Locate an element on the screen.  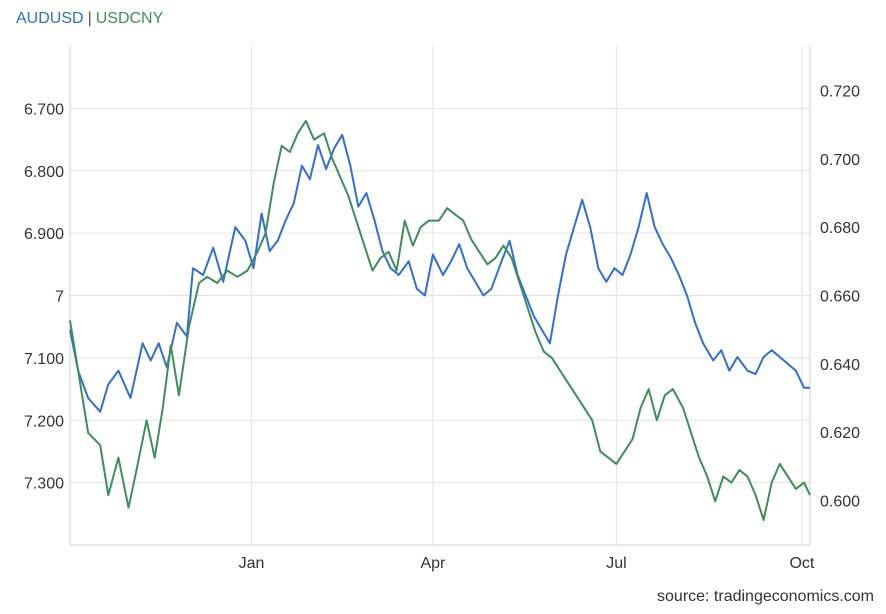
left-tick-label: 7.200 is located at coordinates (44, 421).